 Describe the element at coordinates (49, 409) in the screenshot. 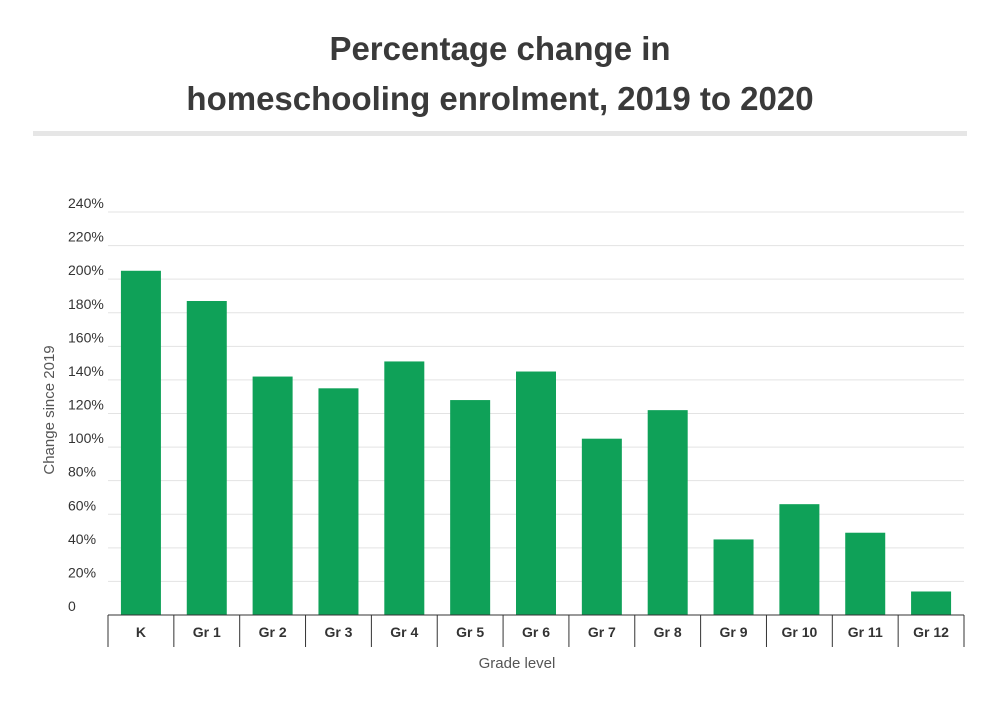

I see `y-axis-label: Change since 2019` at that location.